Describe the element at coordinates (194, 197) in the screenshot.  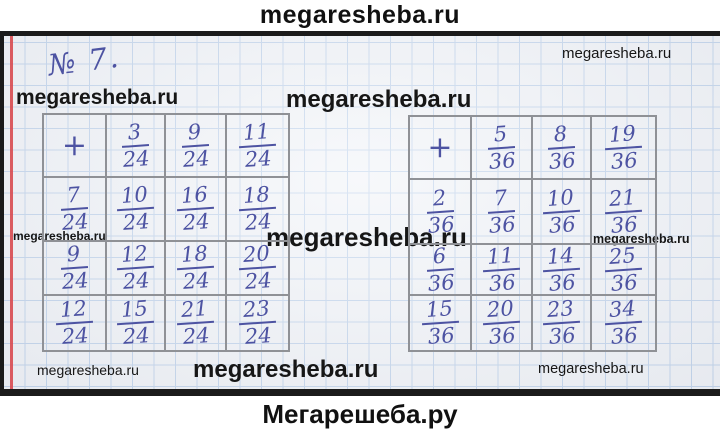
I see `fraction-numerator: 16` at that location.